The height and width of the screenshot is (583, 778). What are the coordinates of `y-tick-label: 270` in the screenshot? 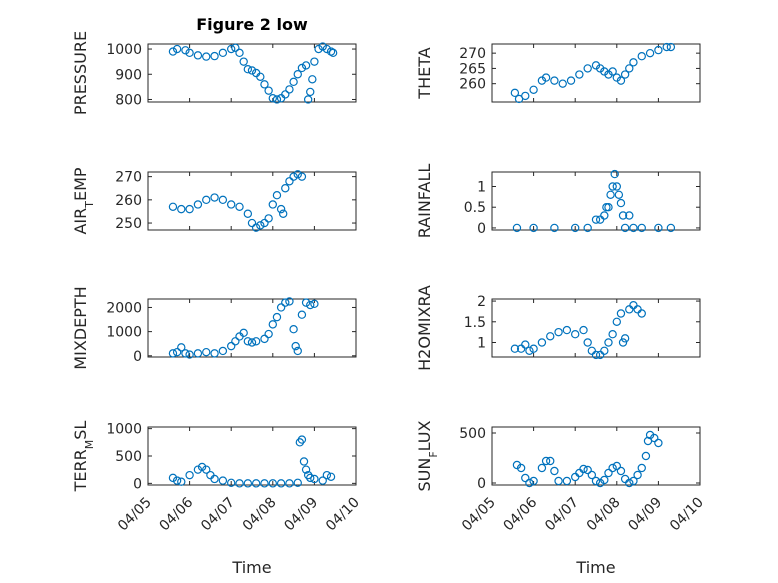 It's located at (472, 54).